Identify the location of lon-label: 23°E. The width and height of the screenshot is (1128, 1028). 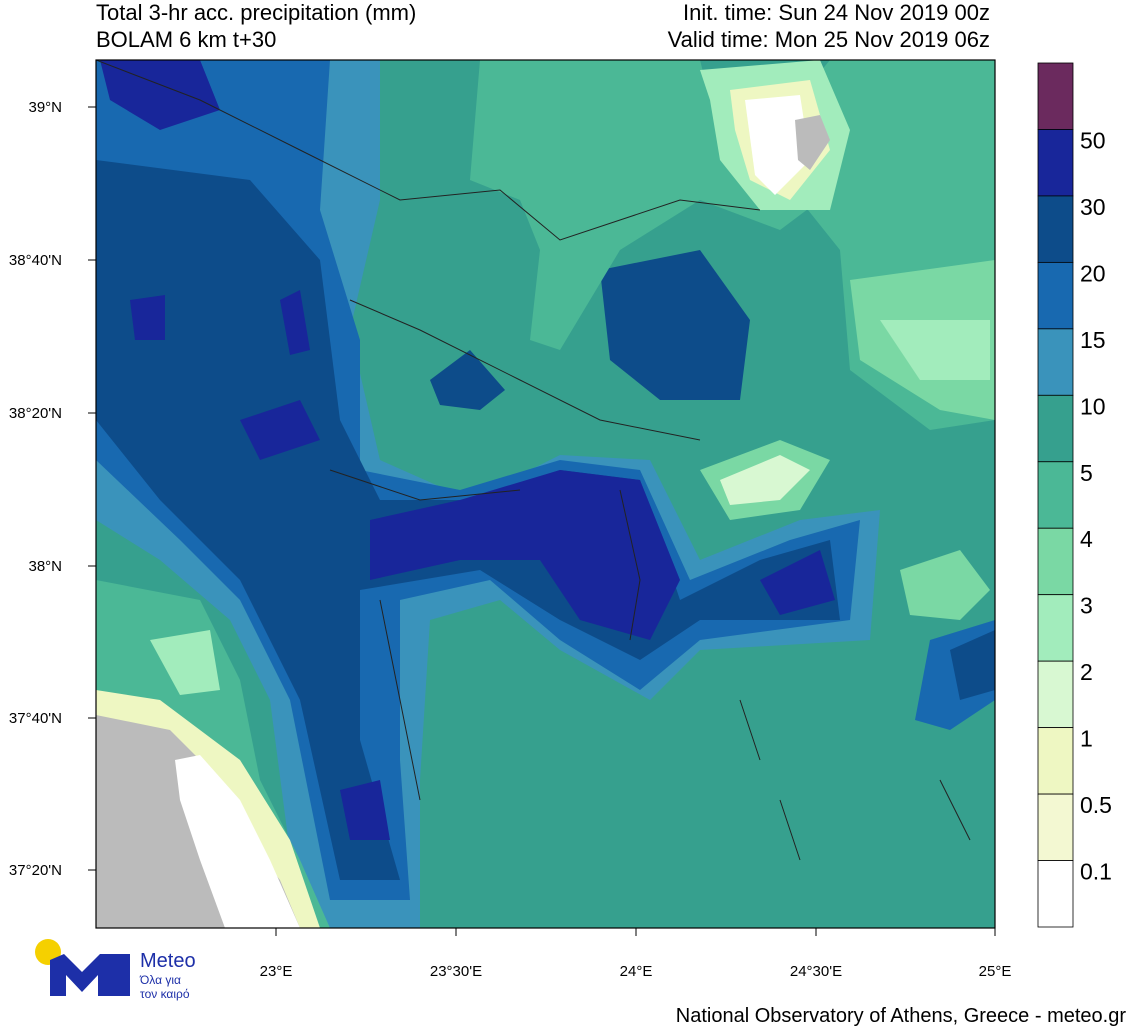
(276, 971).